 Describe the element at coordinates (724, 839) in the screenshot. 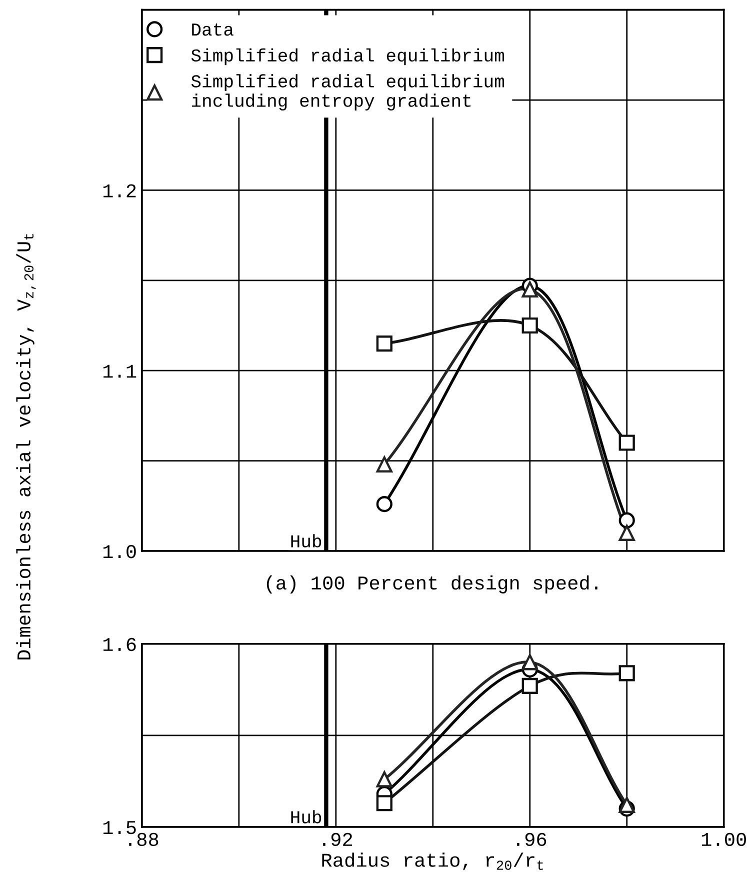

I see `x-tick-label: 1.00` at that location.